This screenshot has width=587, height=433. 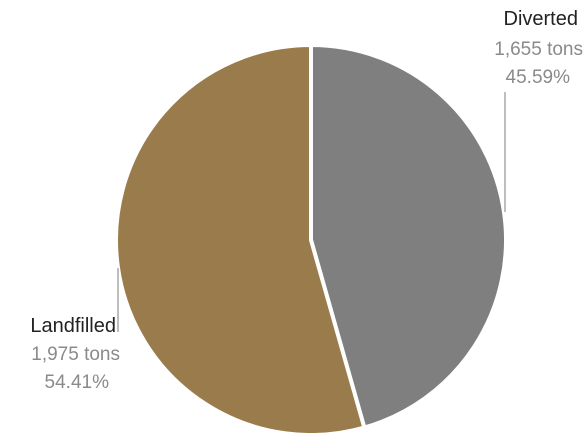 What do you see at coordinates (538, 49) in the screenshot?
I see `slice-value-diverted: 1,655 tons` at bounding box center [538, 49].